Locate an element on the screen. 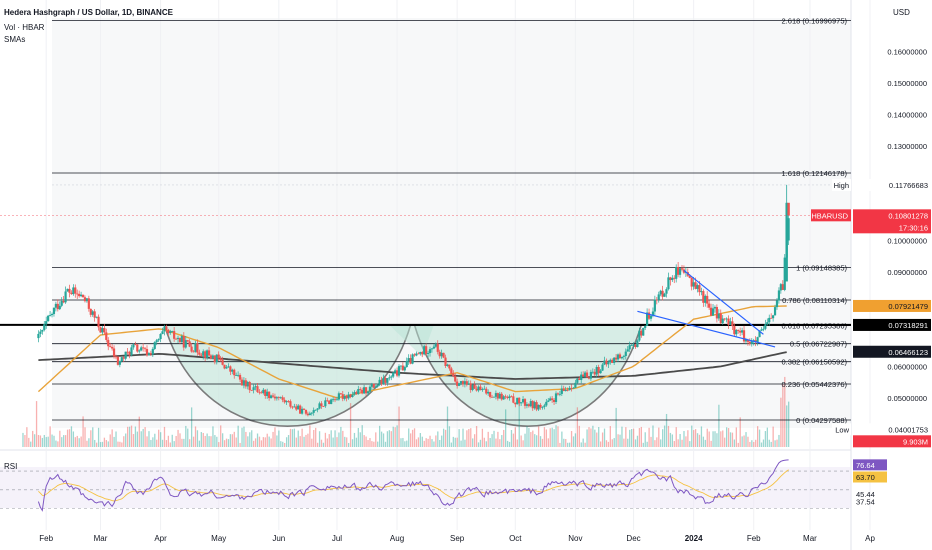 The image size is (932, 550). cup-overlap is located at coordinates (411, 340).